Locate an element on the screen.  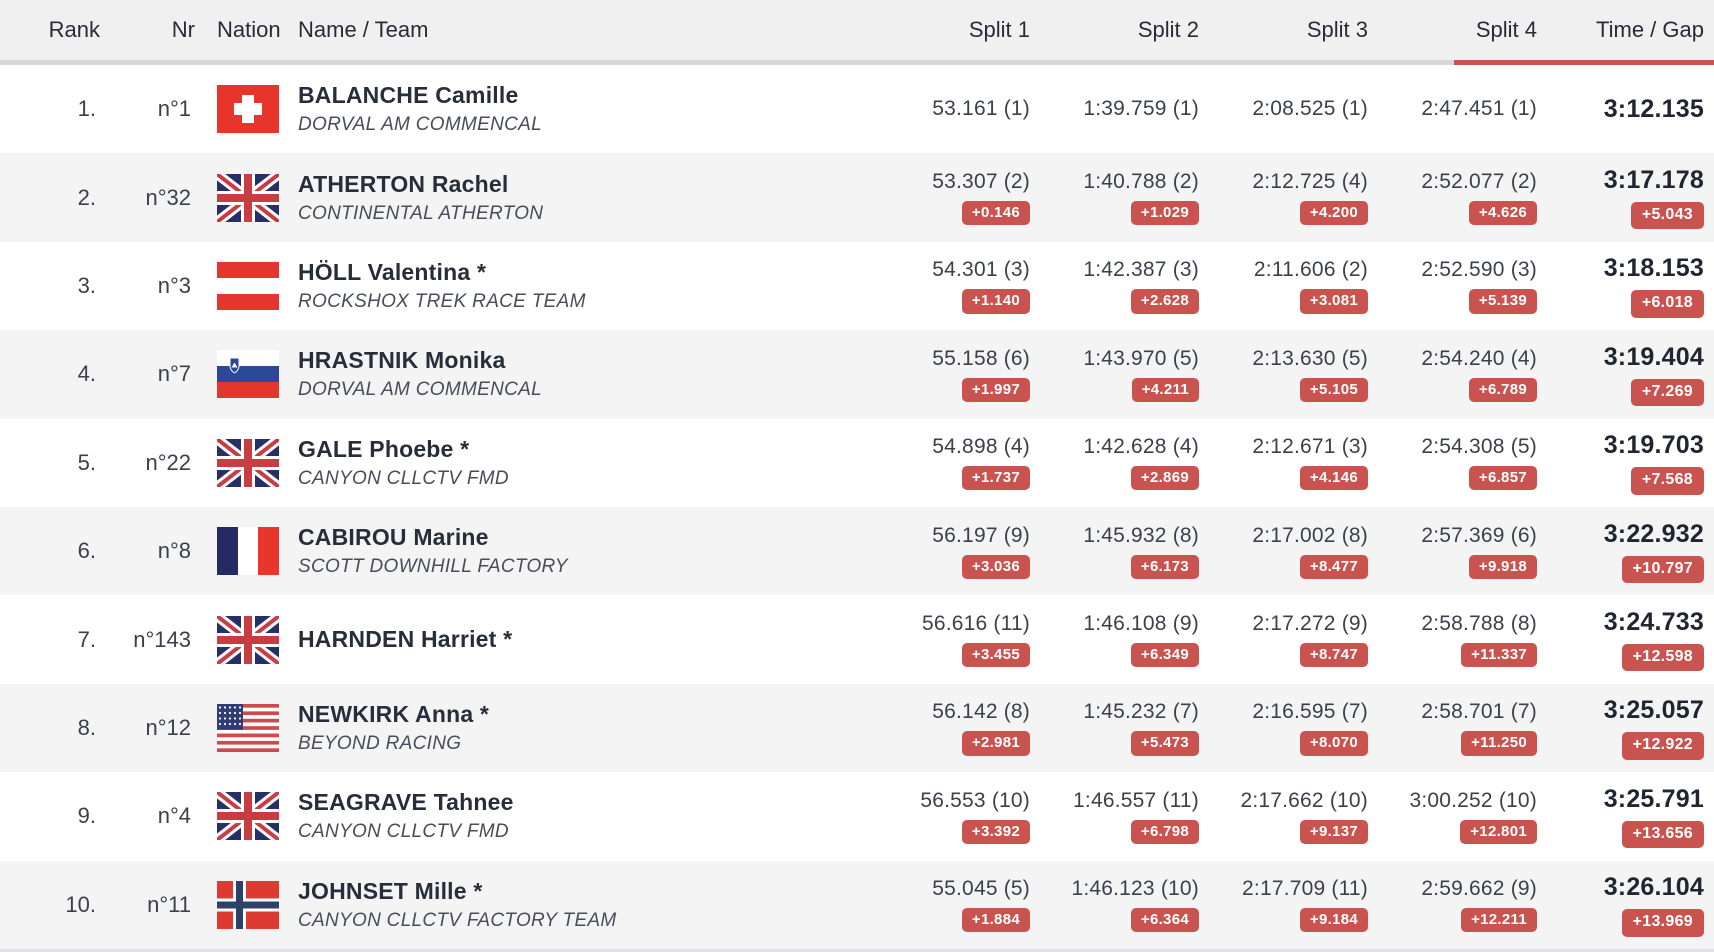
team-name: DORVAL AM COMMENCAL is located at coordinates (420, 125).